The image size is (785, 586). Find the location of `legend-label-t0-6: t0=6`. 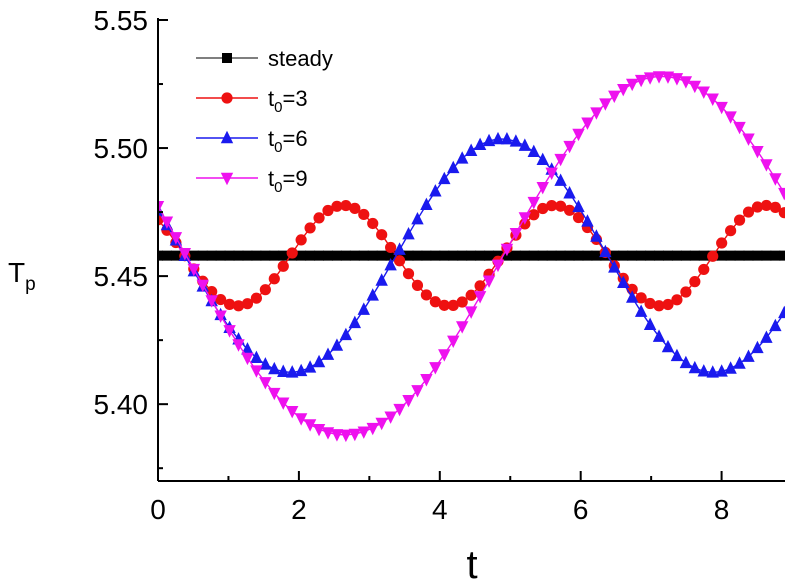

legend-label-t0-6: t0=6 is located at coordinates (288, 141).